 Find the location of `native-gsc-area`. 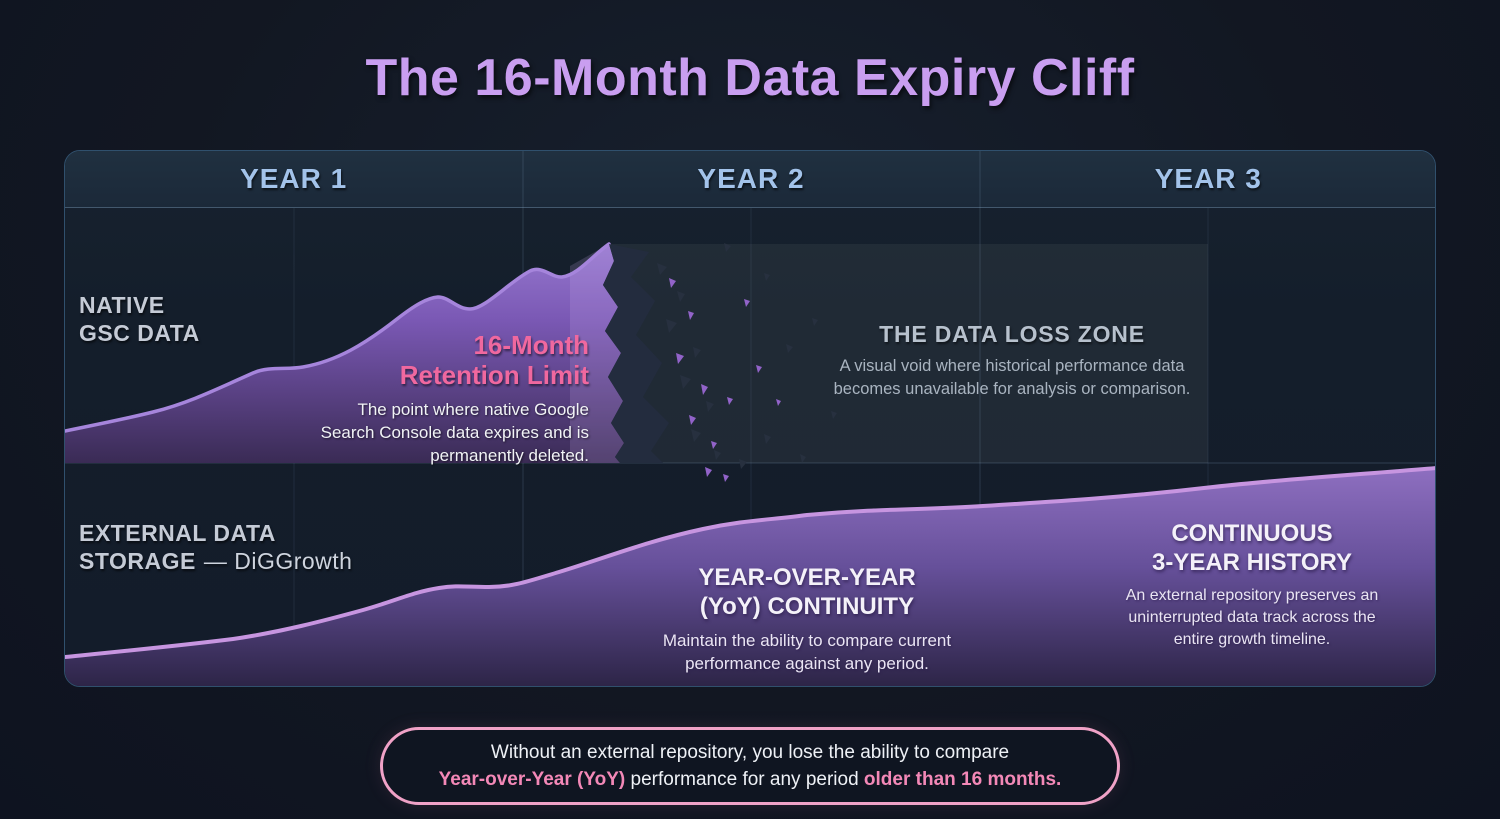

native-gsc-area is located at coordinates (344, 352).